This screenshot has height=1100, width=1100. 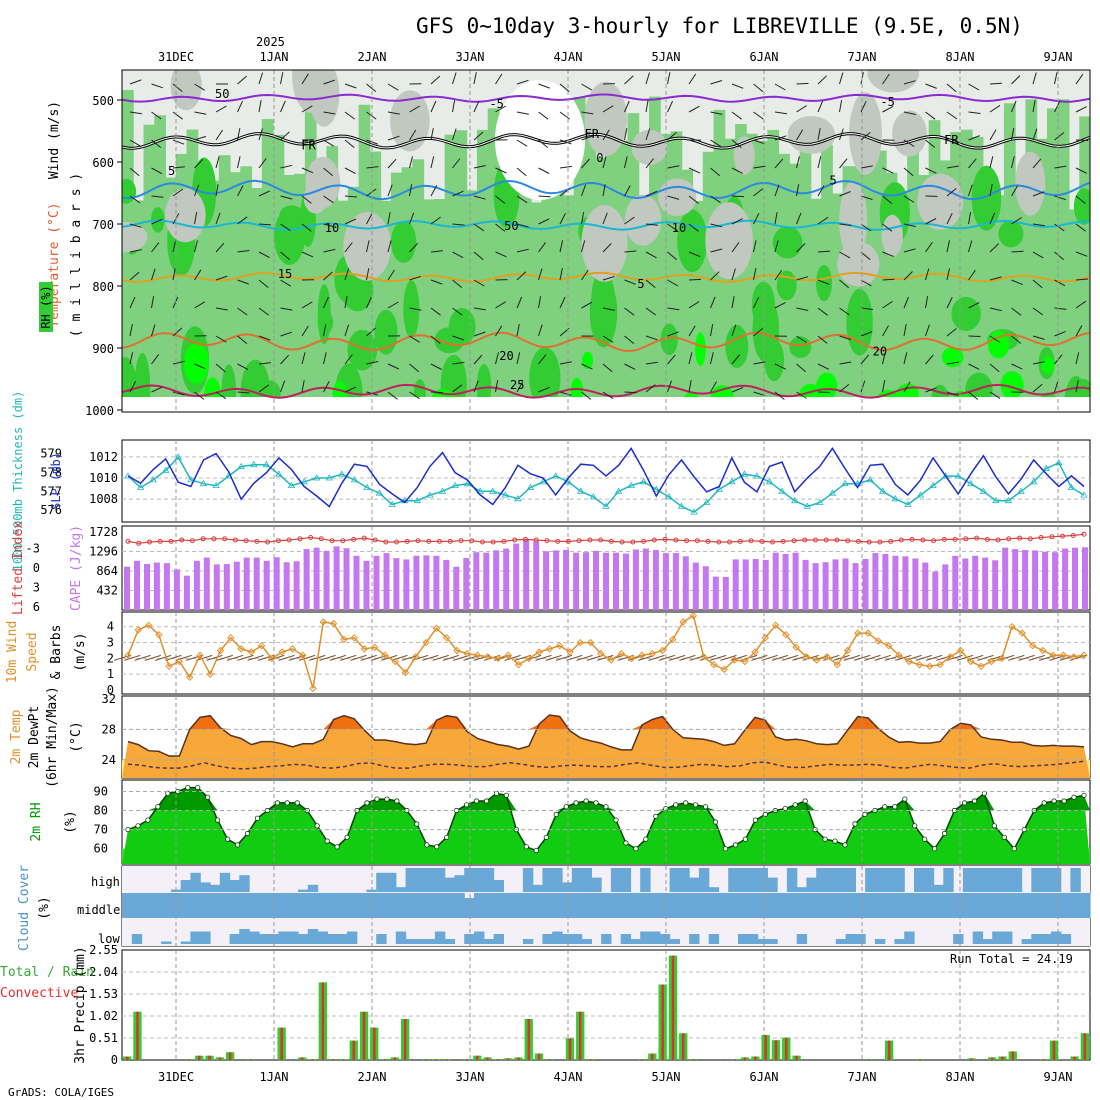 What do you see at coordinates (80, 651) in the screenshot?
I see `wind10-units: (m/s)` at bounding box center [80, 651].